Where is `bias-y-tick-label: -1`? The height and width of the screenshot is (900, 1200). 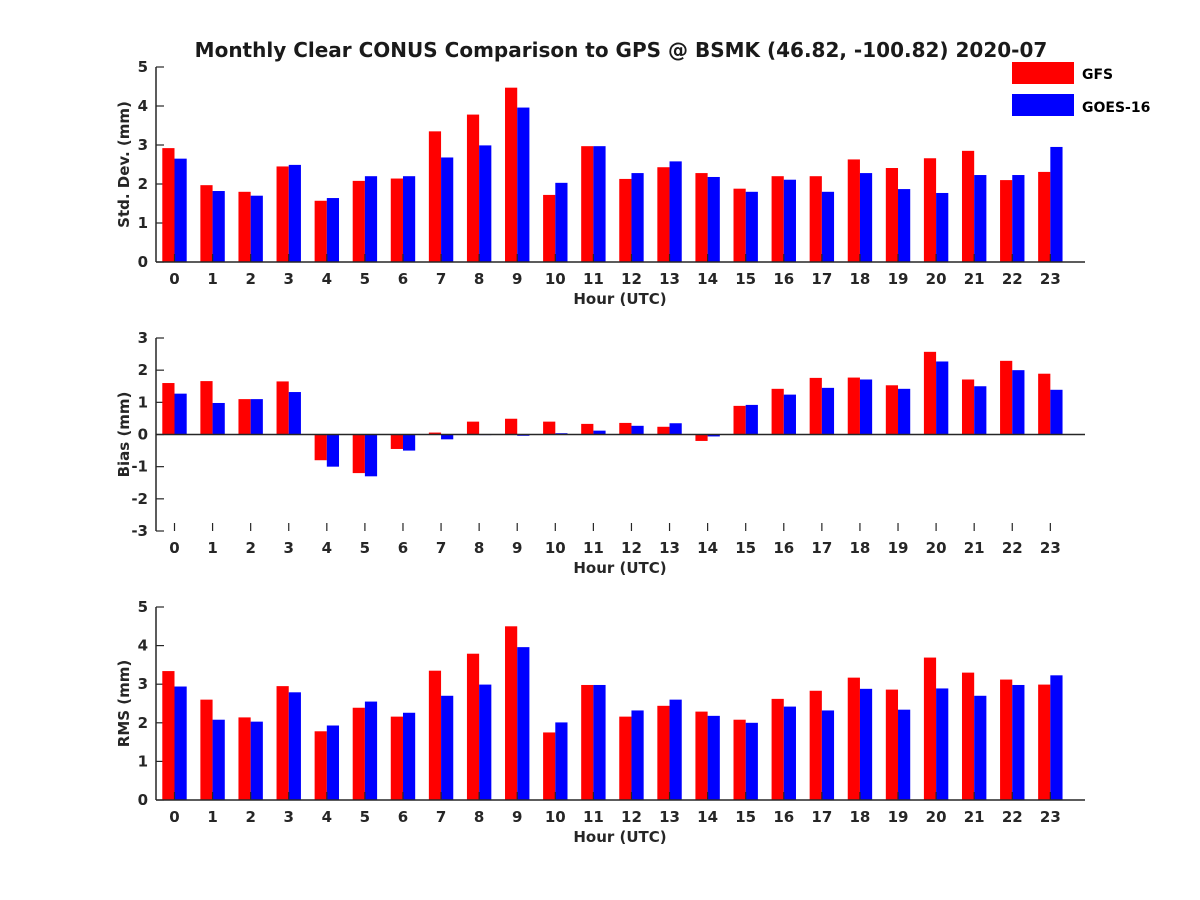
bias-y-tick-label: -1 is located at coordinates (139, 467).